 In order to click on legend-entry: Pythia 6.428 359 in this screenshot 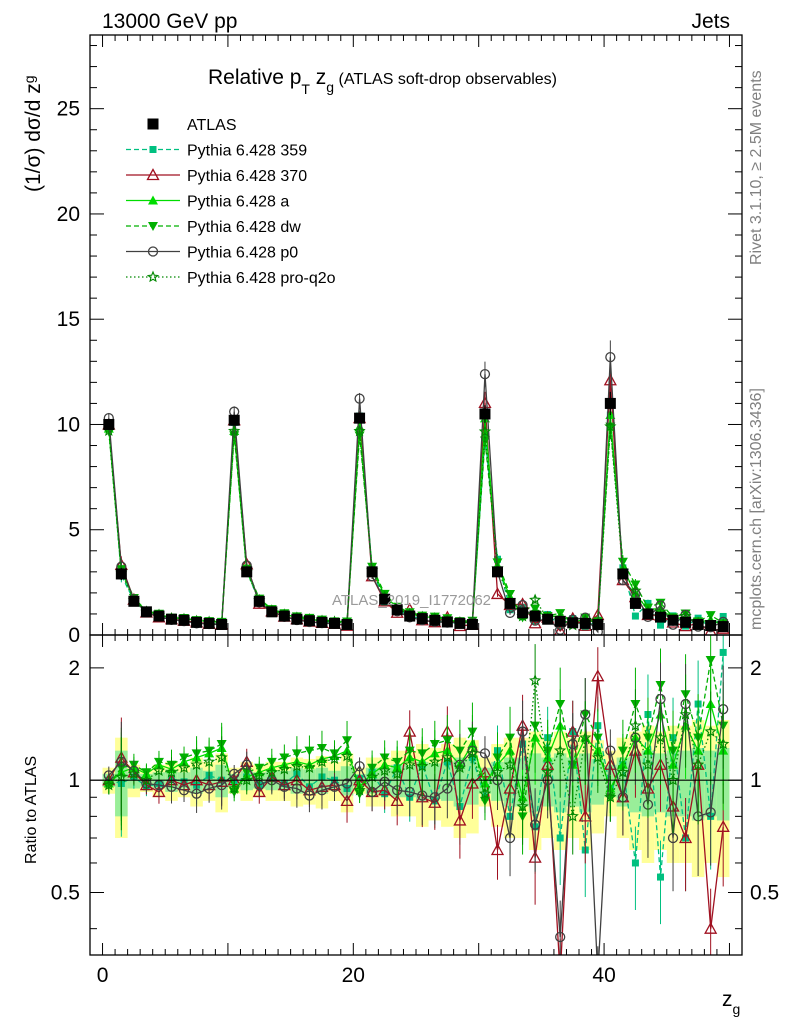, I will do `click(216, 151)`.